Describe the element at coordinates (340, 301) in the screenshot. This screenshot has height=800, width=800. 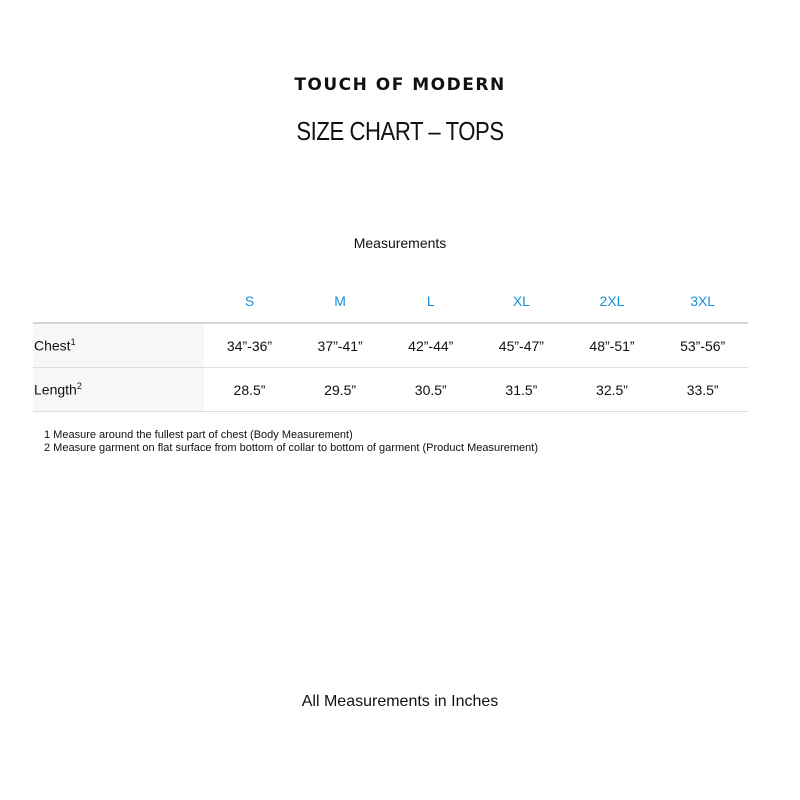
I see `size-header: M` at that location.